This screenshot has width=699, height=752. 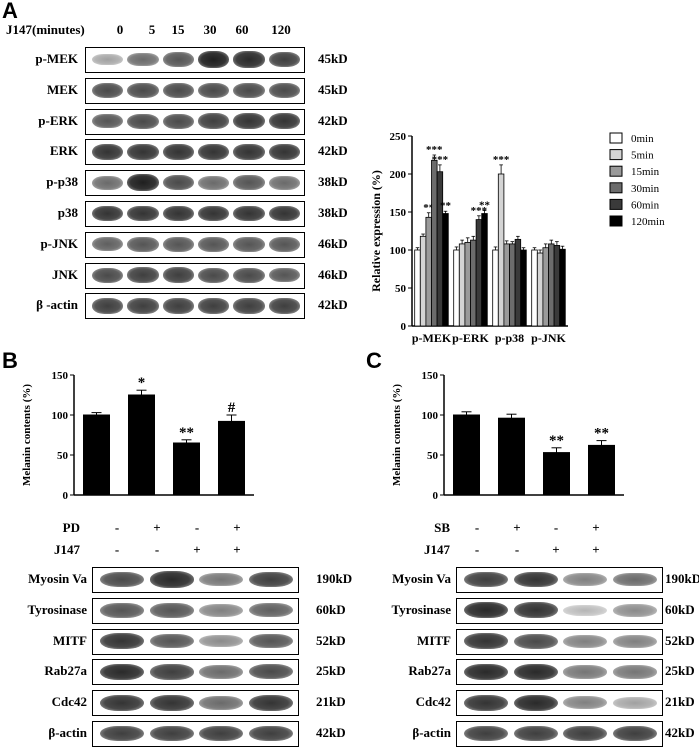 I want to click on blot-label: Rab27a, so click(x=65, y=671).